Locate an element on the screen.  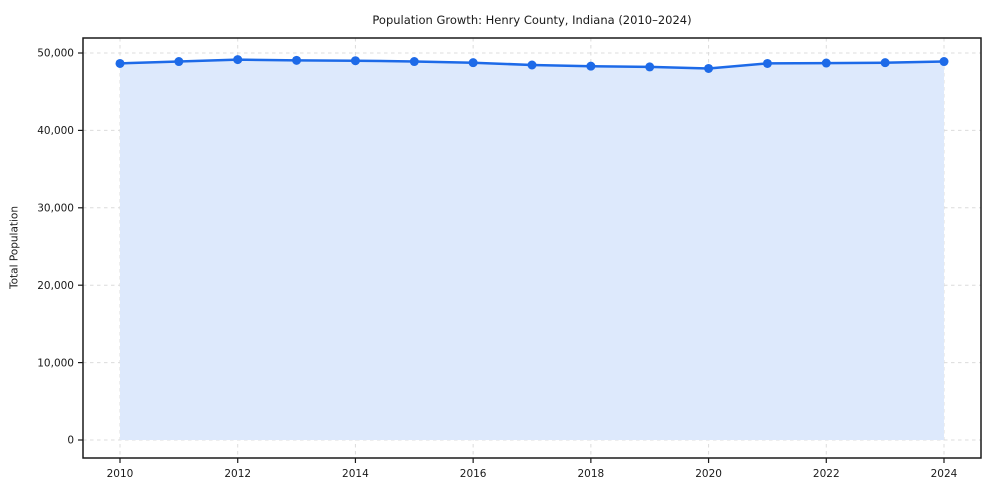
x-tick-label: 2016 is located at coordinates (473, 474).